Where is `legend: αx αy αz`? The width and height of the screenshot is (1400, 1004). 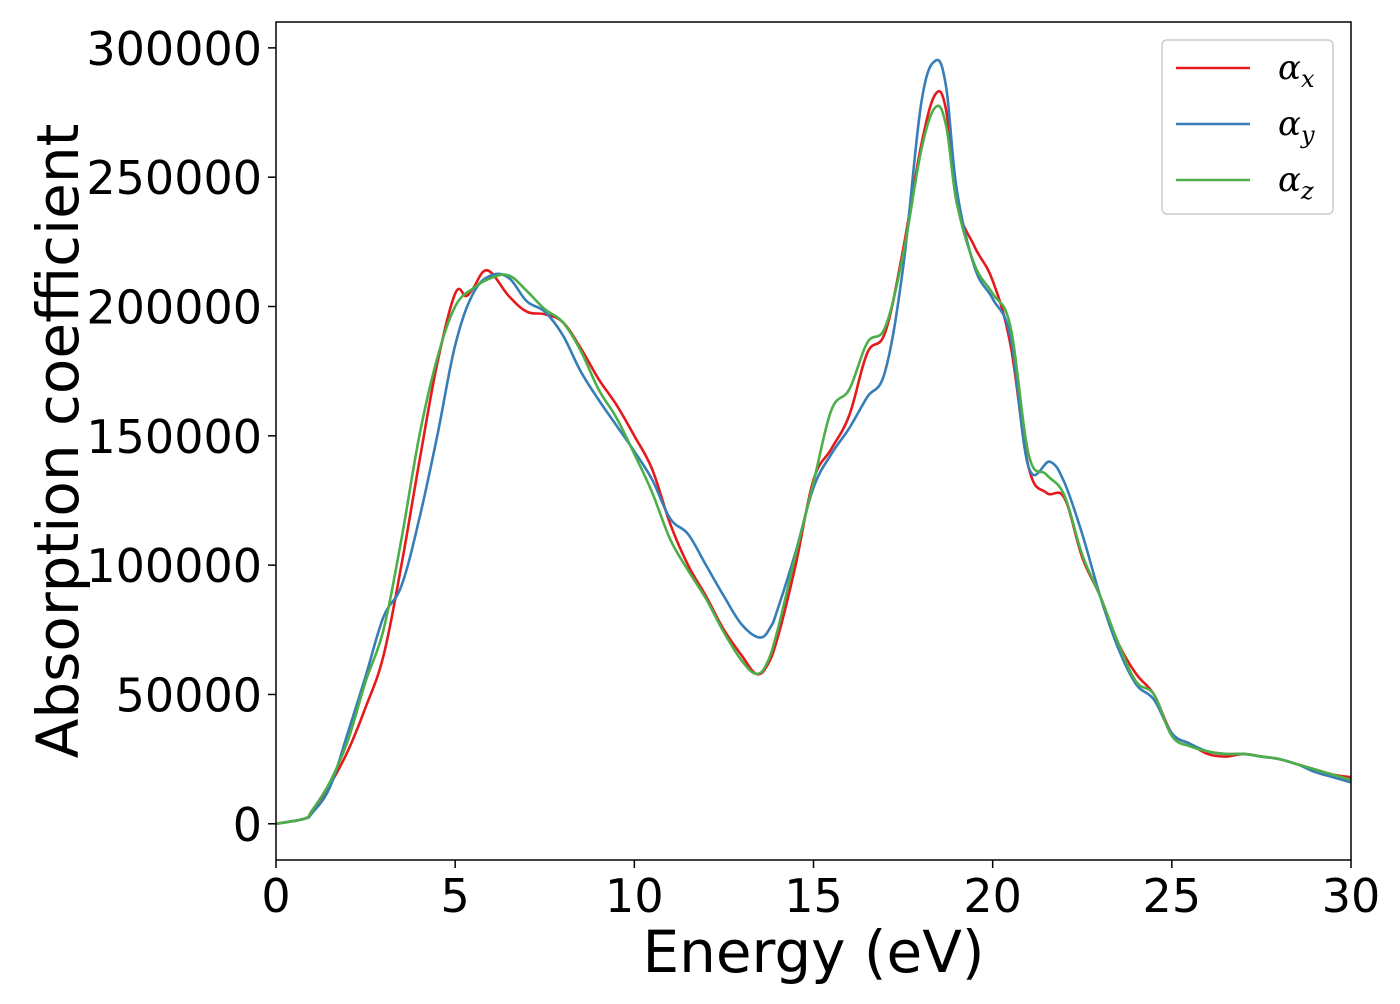
legend: αx αy αz is located at coordinates (1247, 127).